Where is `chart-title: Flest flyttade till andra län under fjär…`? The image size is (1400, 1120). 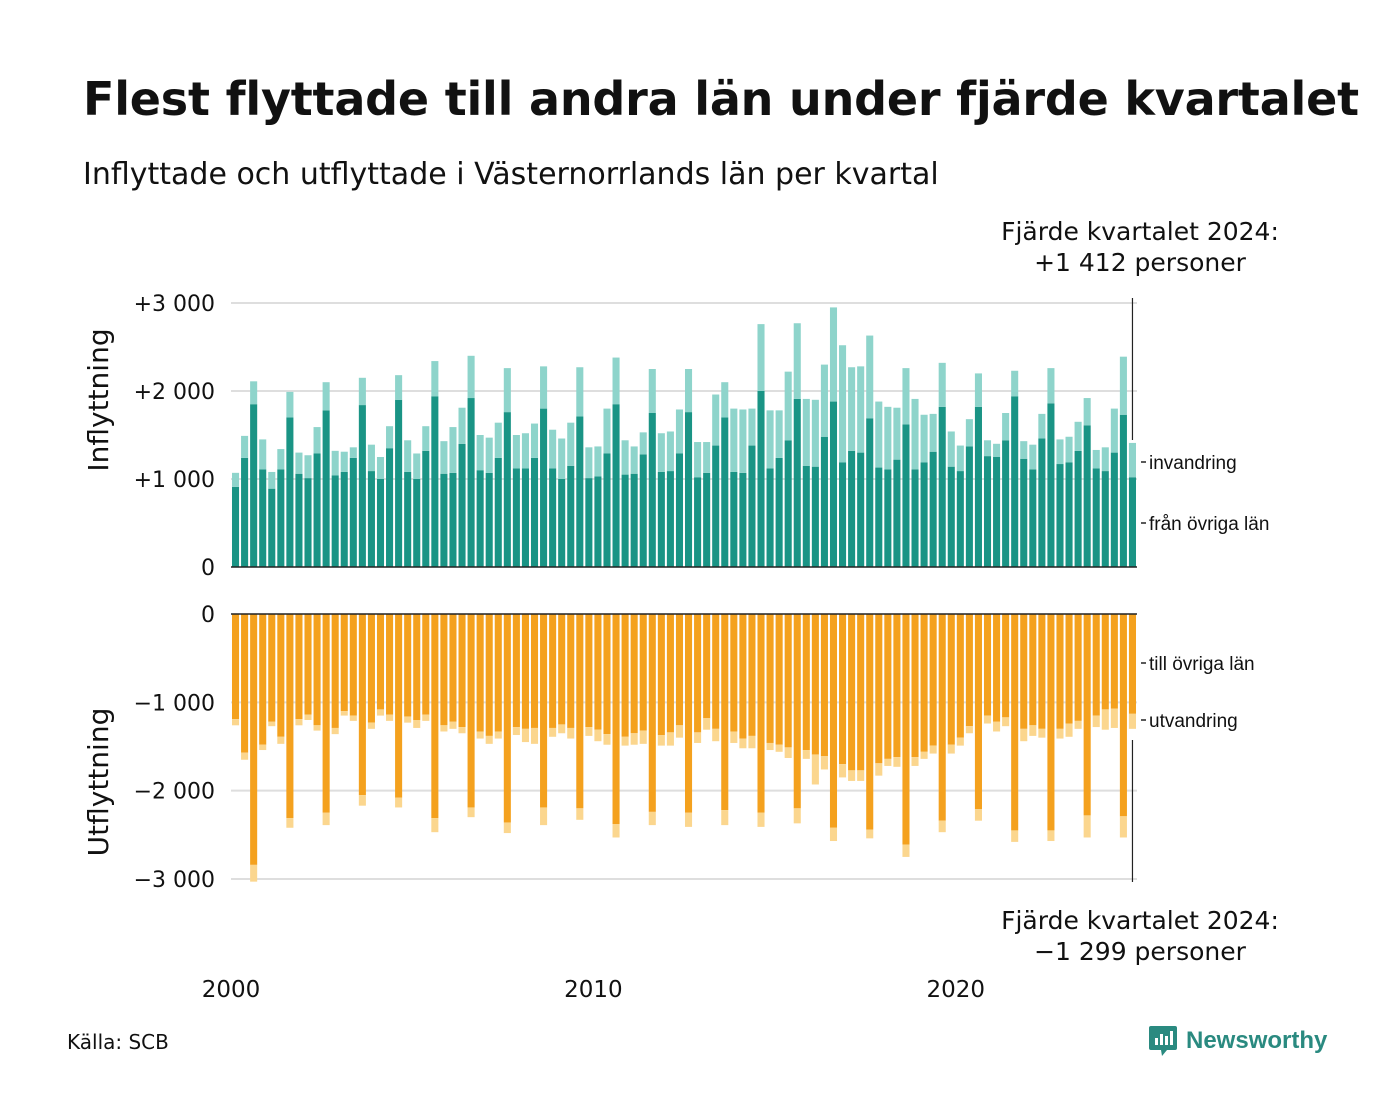
chart-title: Flest flyttade till andra län under fjär… is located at coordinates (721, 99).